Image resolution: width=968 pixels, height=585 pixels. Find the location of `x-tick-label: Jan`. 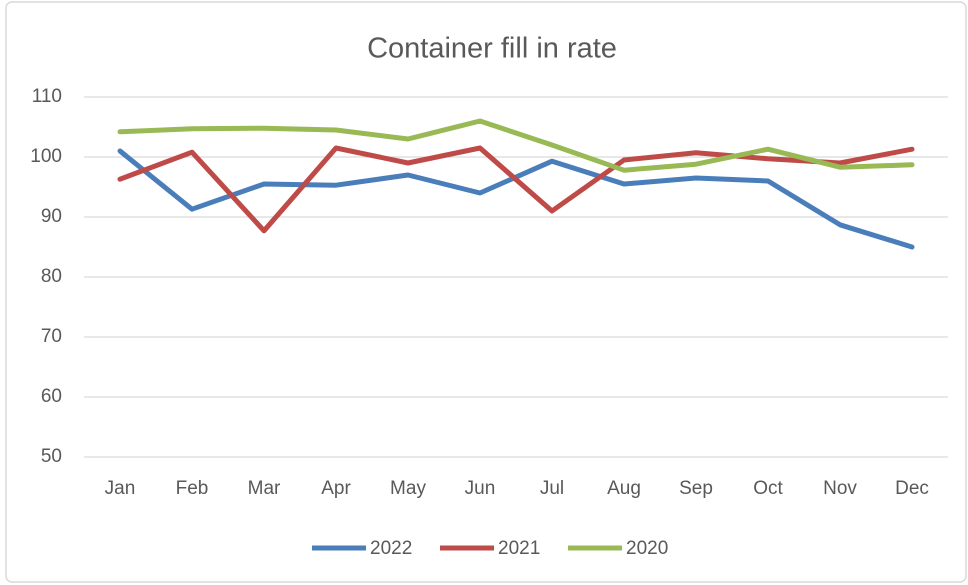

x-tick-label: Jan is located at coordinates (120, 488).